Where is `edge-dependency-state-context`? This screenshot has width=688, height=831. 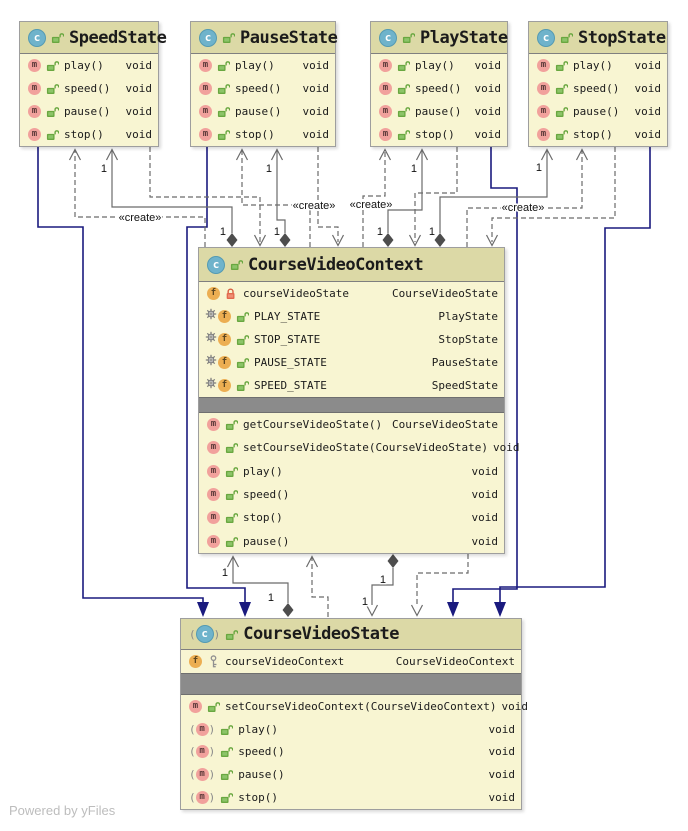 edge-dependency-state-context is located at coordinates (317, 586).